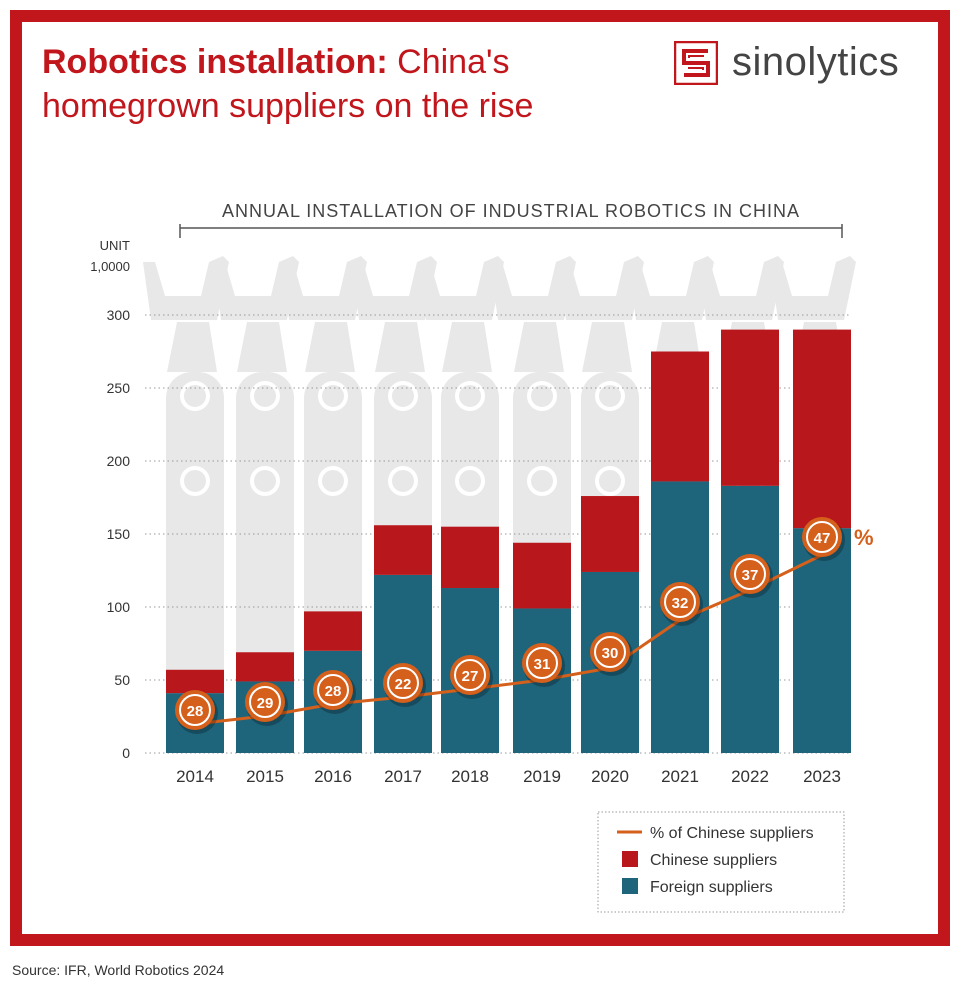 The height and width of the screenshot is (998, 961). I want to click on y-tick-label: 0, so click(126, 753).